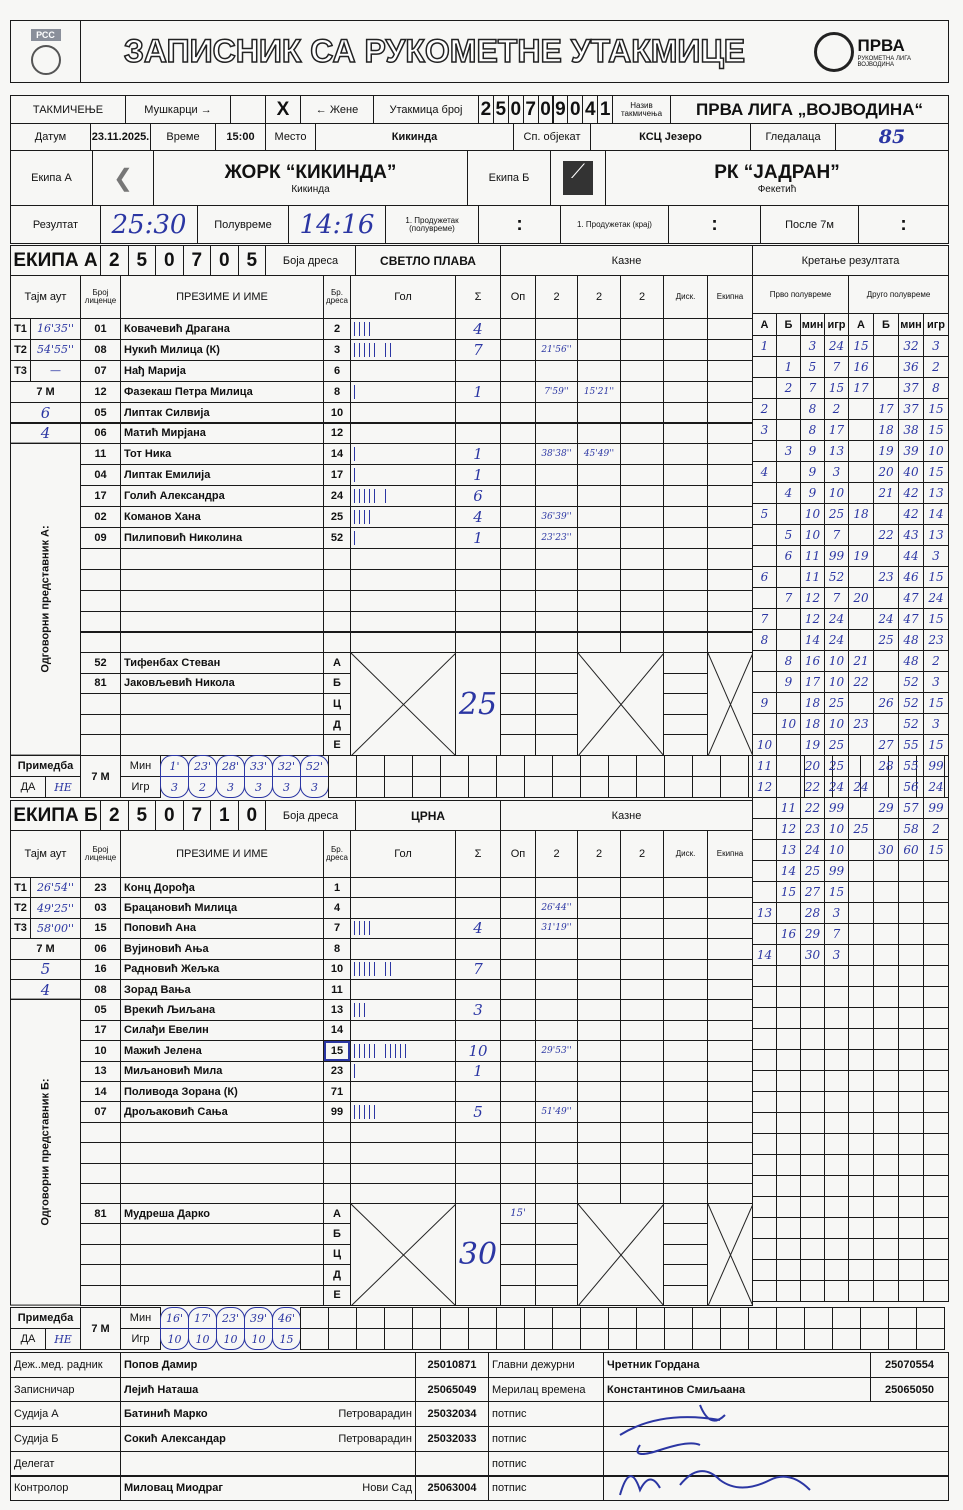 Image resolution: width=963 pixels, height=1510 pixels. Describe the element at coordinates (230, 1318) in the screenshot. I see `seven-m-minute: 23'` at that location.